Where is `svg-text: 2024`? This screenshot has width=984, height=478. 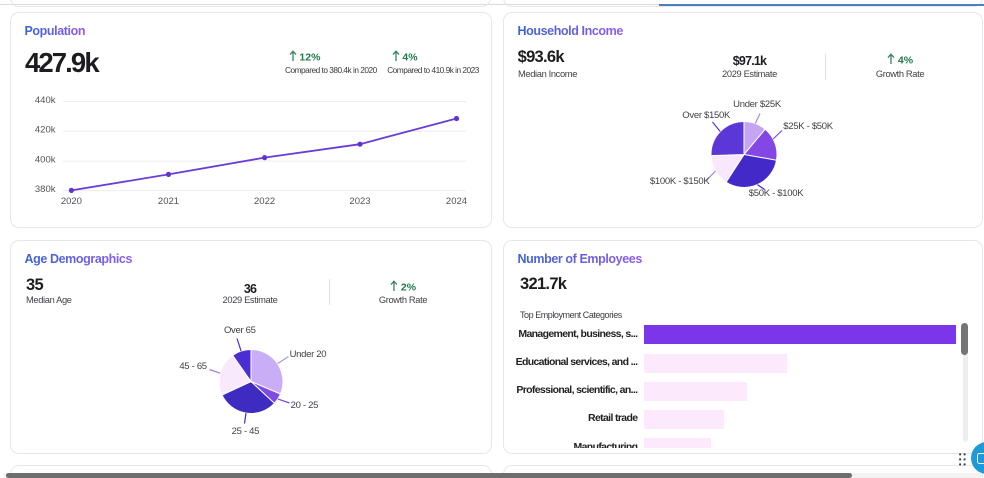
svg-text: 2024 is located at coordinates (456, 201).